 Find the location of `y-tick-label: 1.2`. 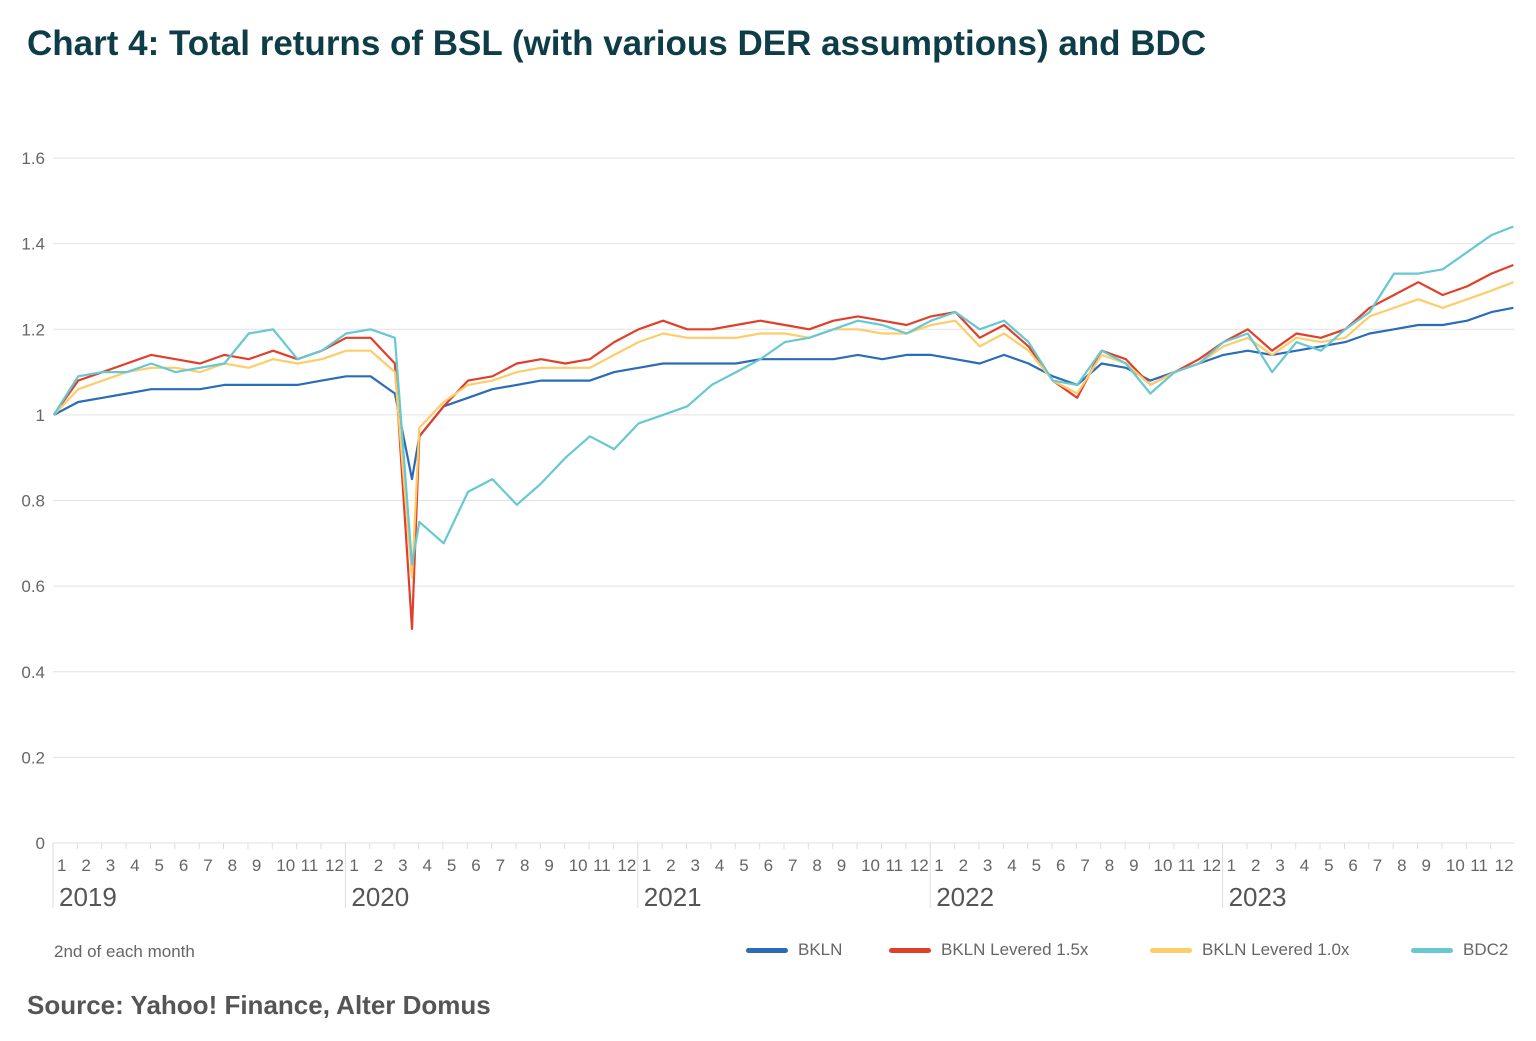

y-tick-label: 1.2 is located at coordinates (33, 329).